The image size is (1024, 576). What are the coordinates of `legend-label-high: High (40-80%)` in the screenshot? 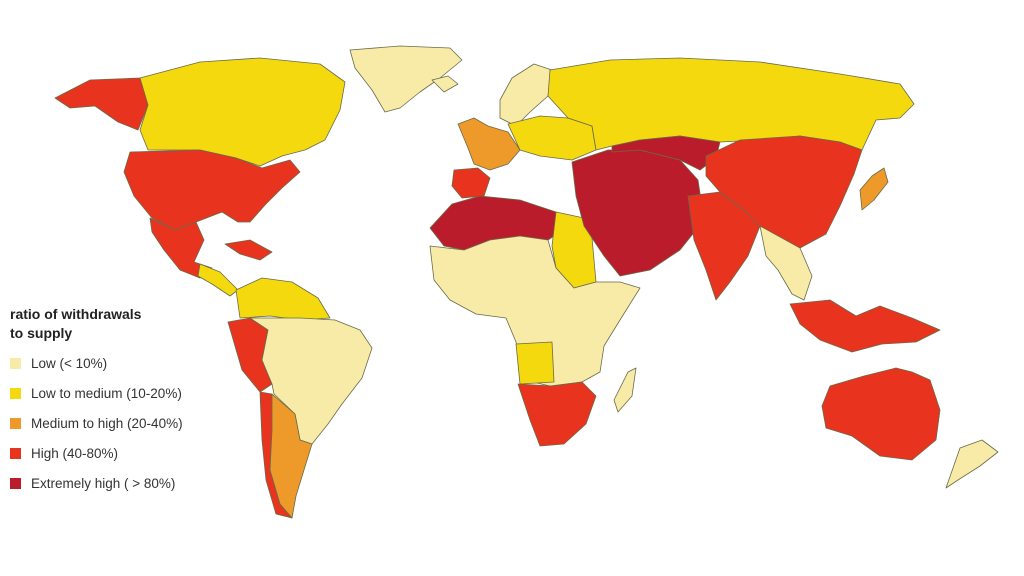 It's located at (75, 453).